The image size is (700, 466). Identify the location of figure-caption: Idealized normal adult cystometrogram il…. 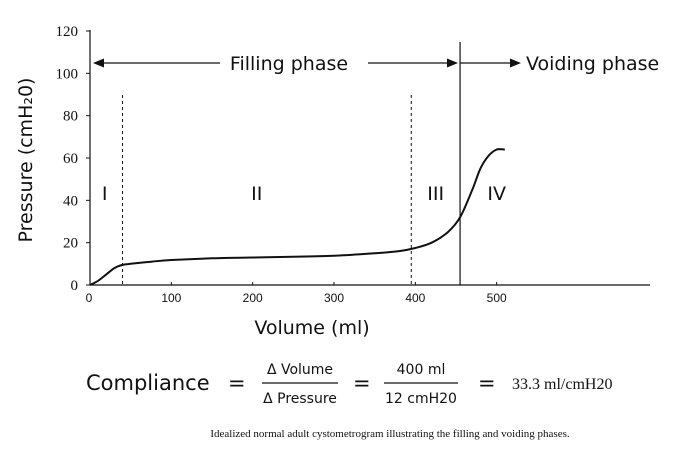
(389, 434).